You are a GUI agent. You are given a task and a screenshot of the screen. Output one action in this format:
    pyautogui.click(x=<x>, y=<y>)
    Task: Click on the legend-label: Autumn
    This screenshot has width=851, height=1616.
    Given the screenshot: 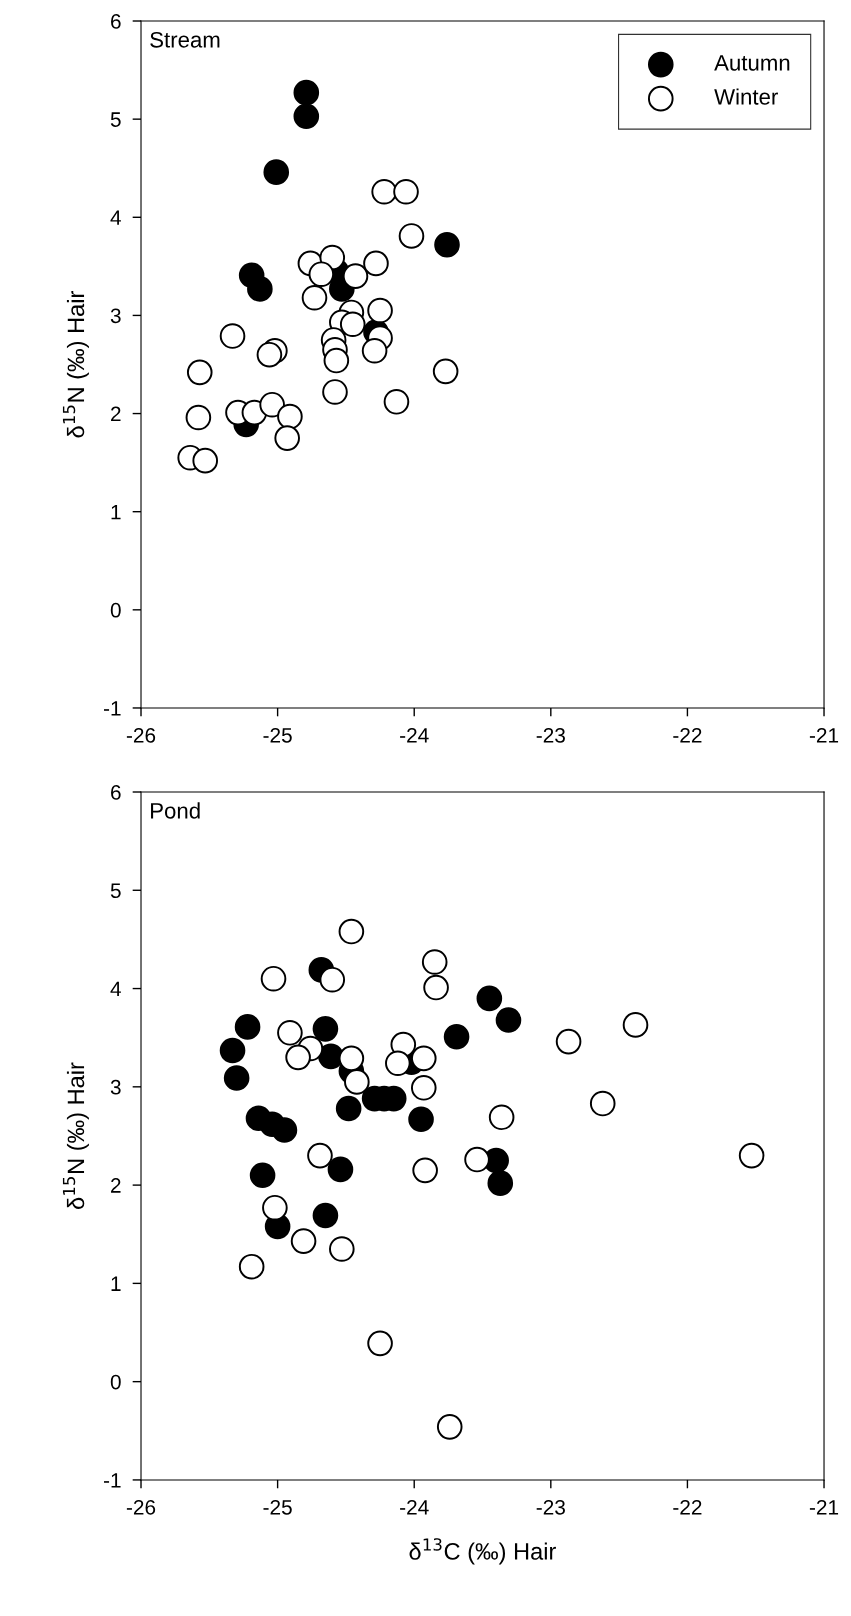 What is the action you would take?
    pyautogui.click(x=752, y=63)
    